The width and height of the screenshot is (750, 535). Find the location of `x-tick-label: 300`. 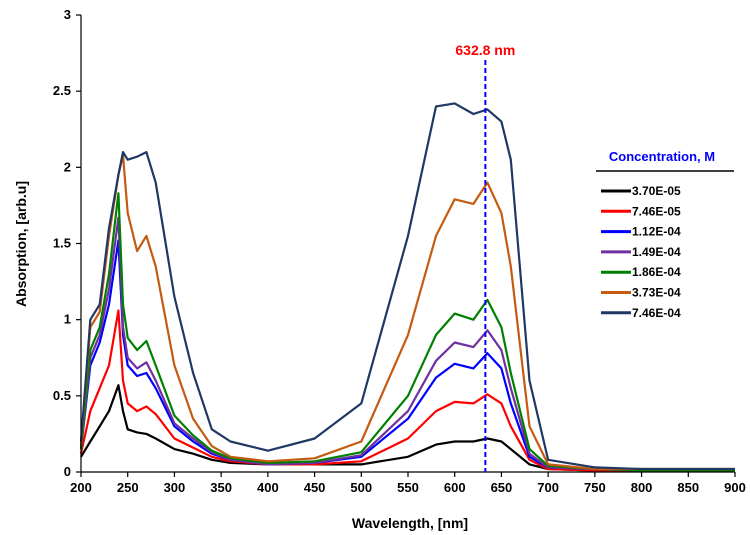

x-tick-label: 300 is located at coordinates (175, 487).